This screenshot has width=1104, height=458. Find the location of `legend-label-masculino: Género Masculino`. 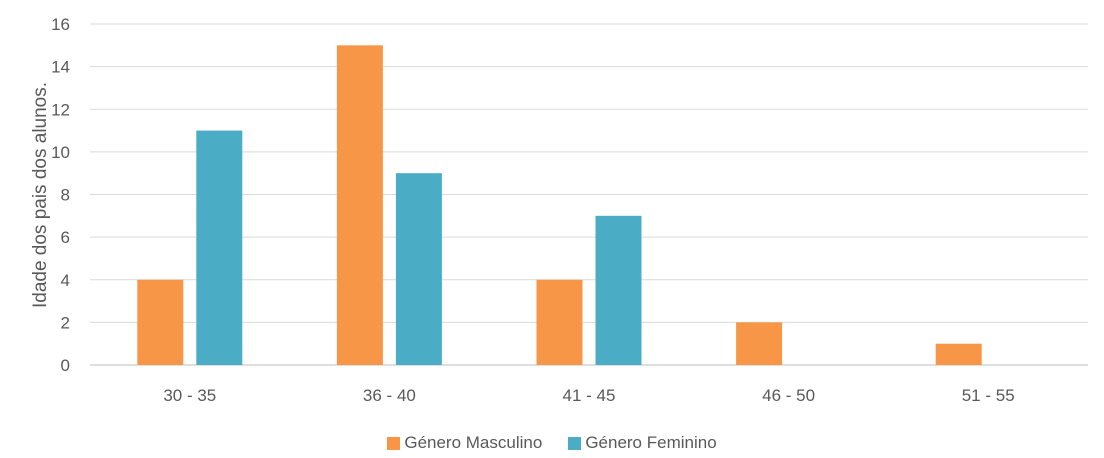

legend-label-masculino: Género Masculino is located at coordinates (473, 442).